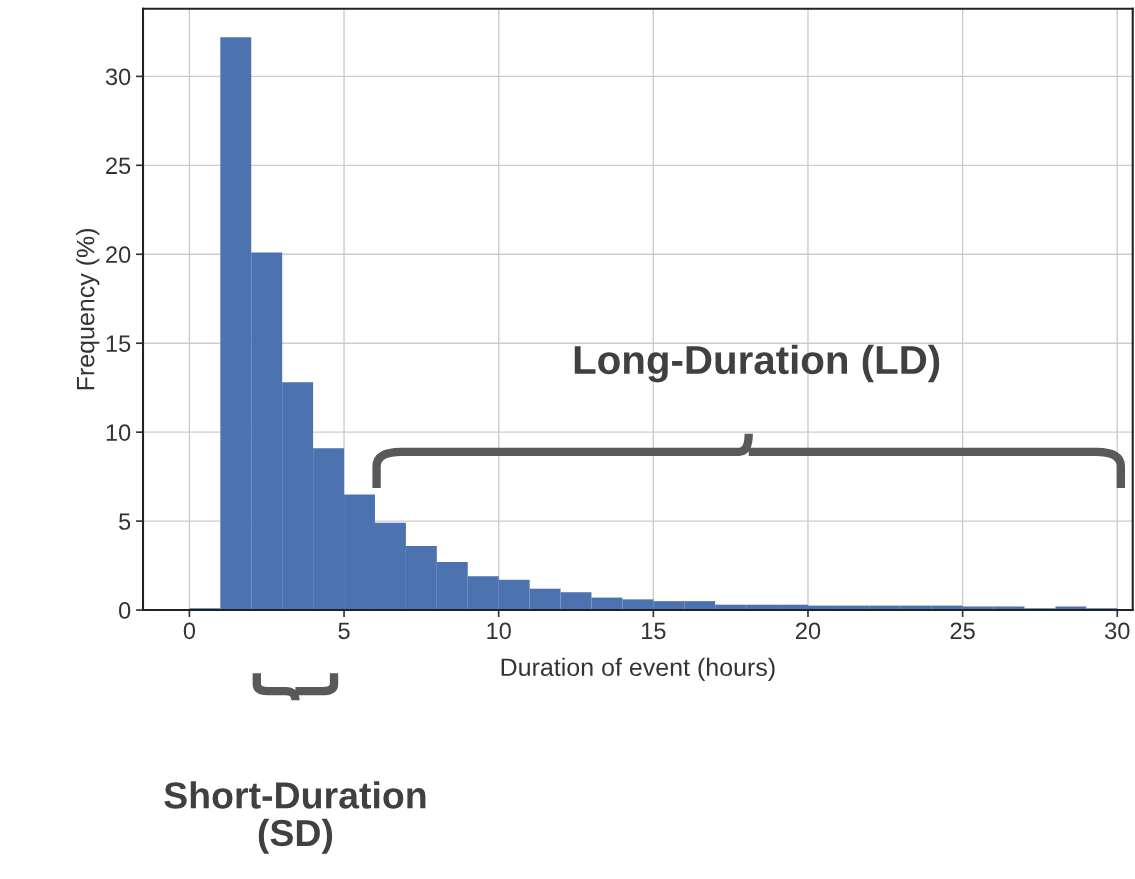 This screenshot has width=1135, height=879. I want to click on x-tick-label: 10, so click(499, 631).